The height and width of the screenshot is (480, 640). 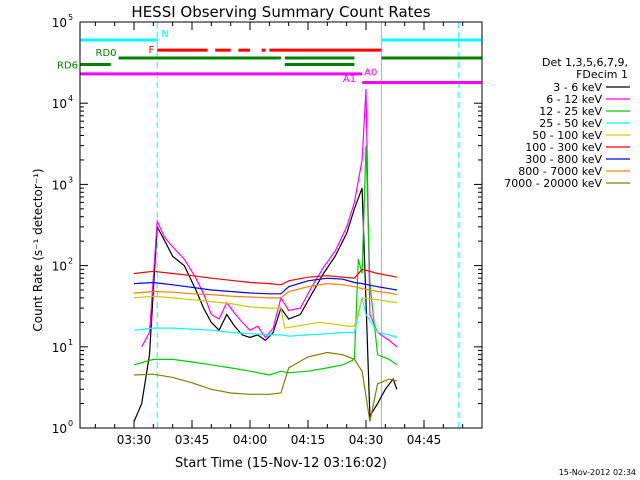 I want to click on legend-label-300-800-kev: 300 - 800 keV, so click(x=563, y=159).